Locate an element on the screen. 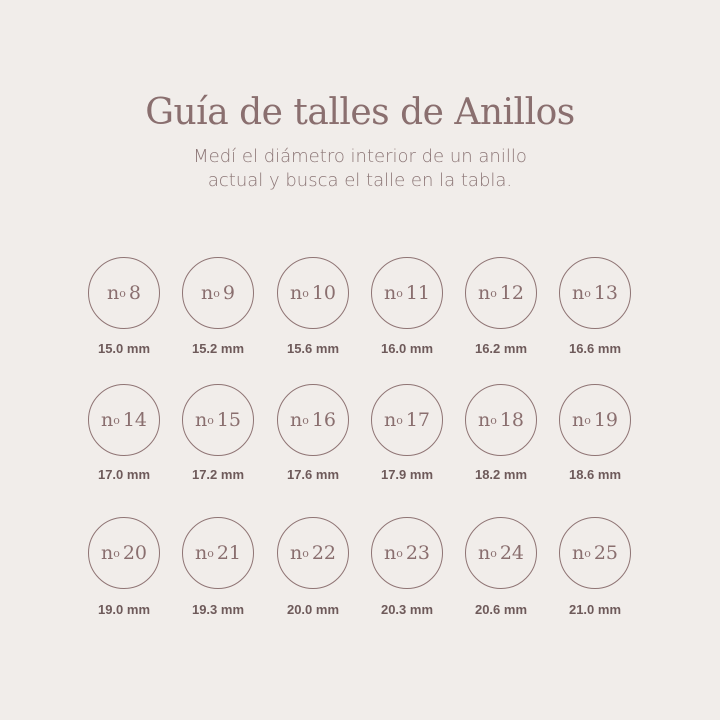 This screenshot has height=720, width=720. size-diameter: 17.9 mm is located at coordinates (407, 474).